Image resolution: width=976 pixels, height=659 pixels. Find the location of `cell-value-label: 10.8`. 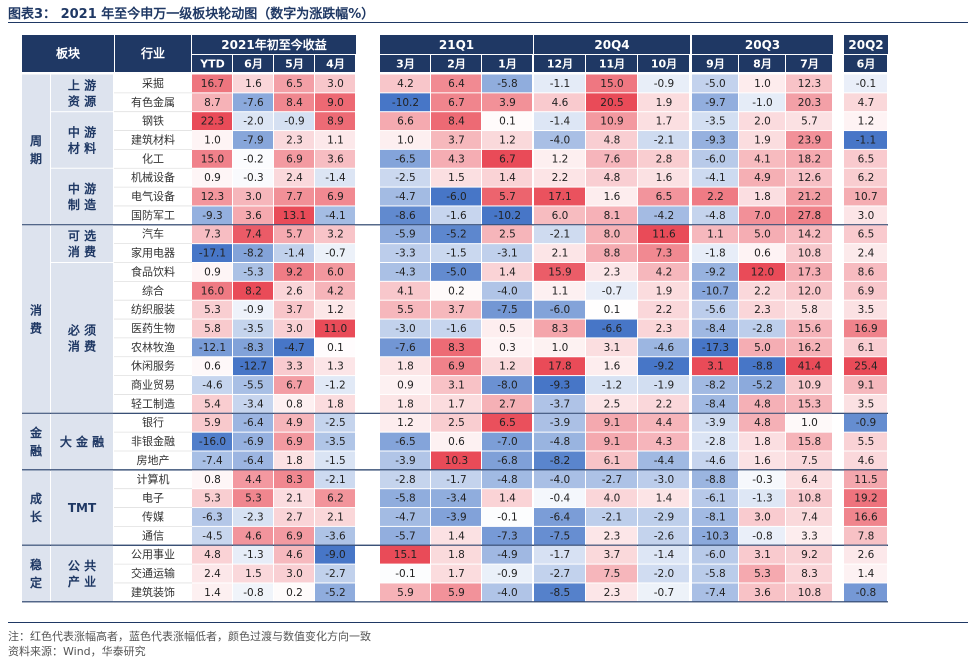

cell-value-label: 10.8 is located at coordinates (809, 254).